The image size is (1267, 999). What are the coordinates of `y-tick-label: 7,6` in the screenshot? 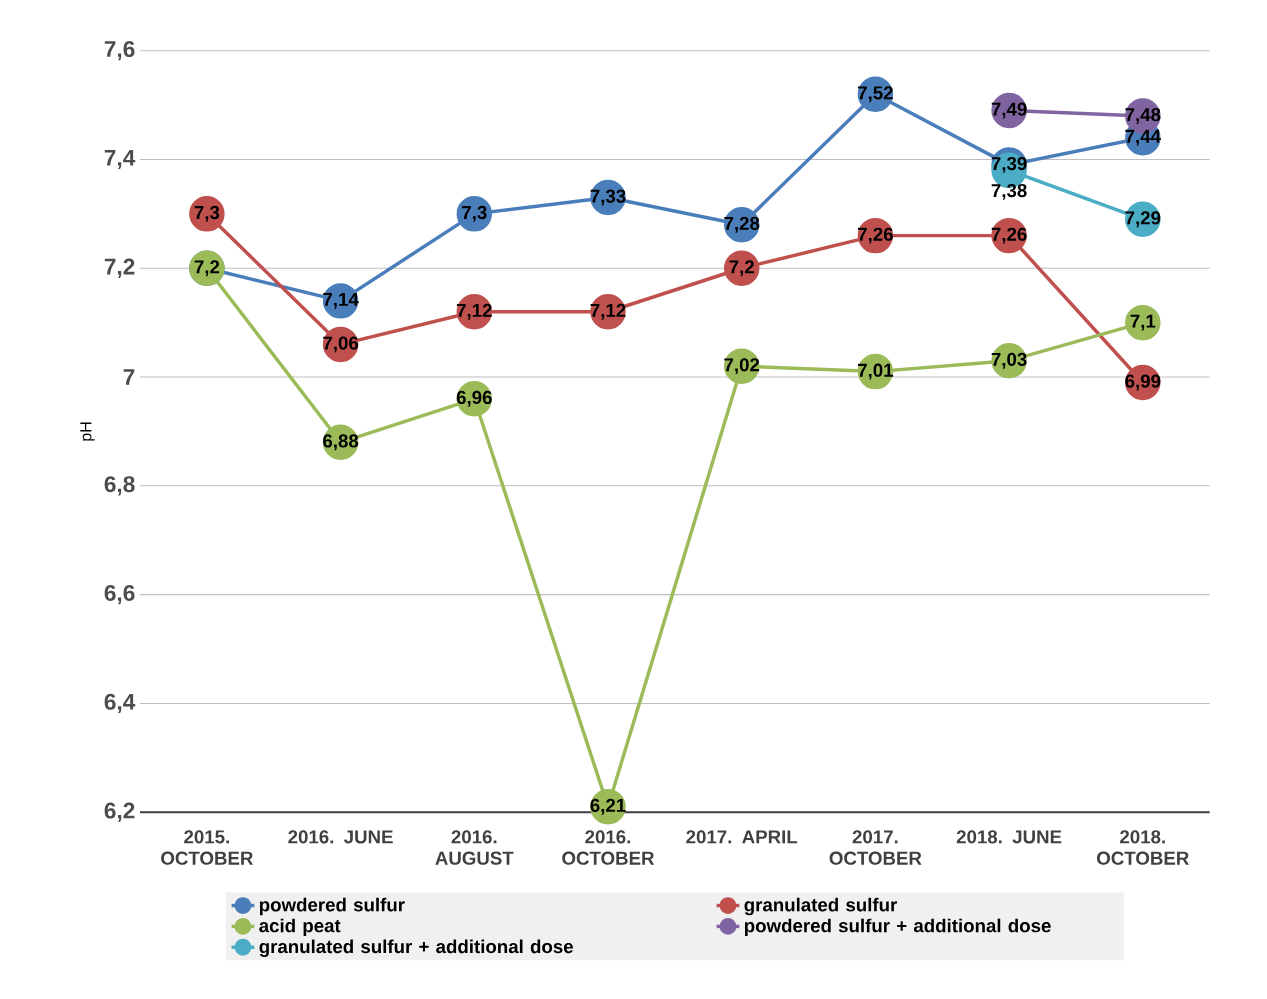 It's located at (119, 51).